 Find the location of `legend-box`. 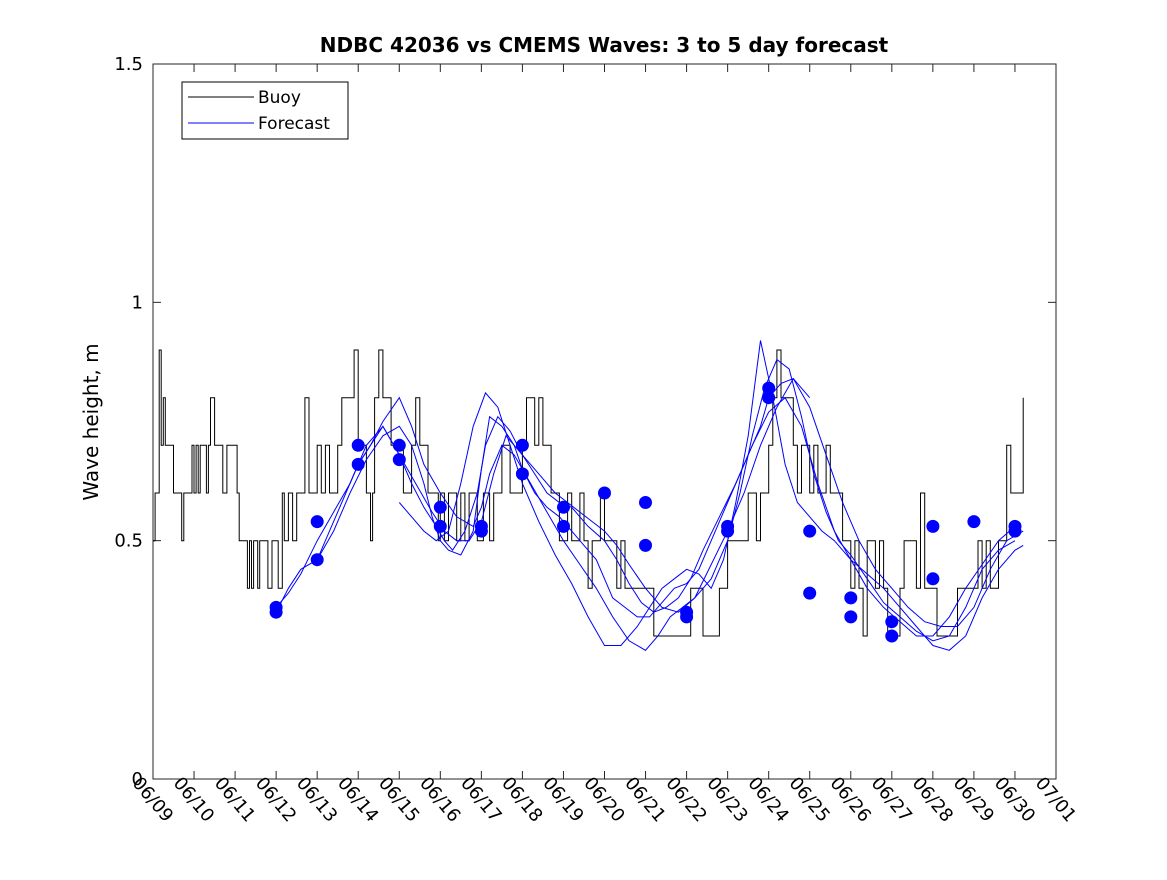

legend-box is located at coordinates (265, 110).